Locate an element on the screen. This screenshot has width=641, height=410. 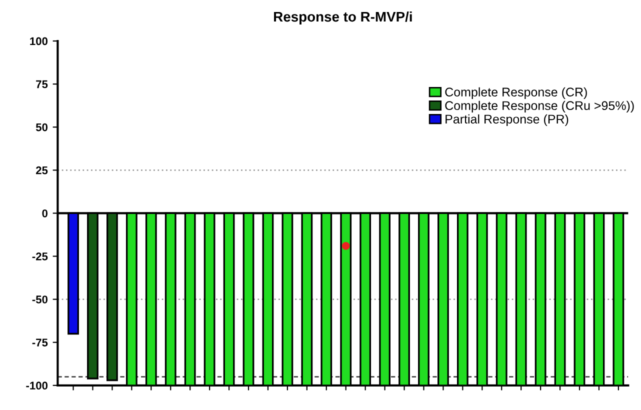
y-tick-label: -100 is located at coordinates (37, 386).